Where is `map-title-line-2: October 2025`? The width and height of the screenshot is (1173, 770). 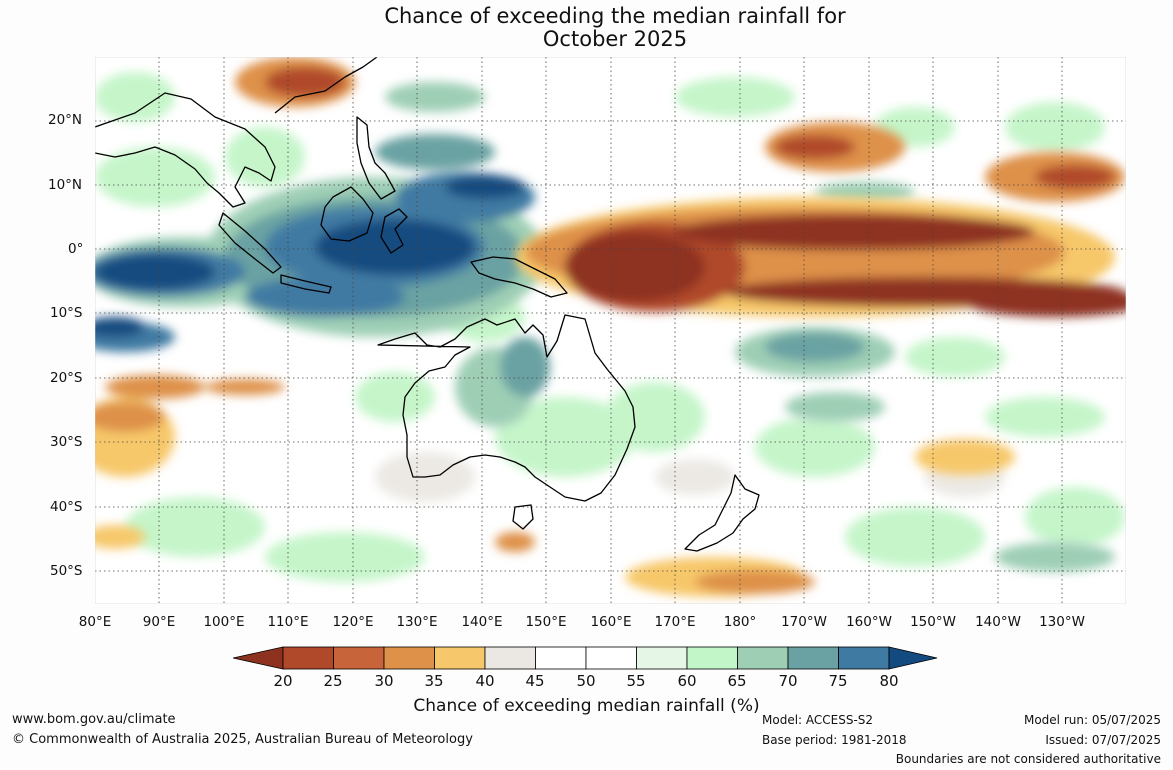
map-title-line-2: October 2025 is located at coordinates (615, 39).